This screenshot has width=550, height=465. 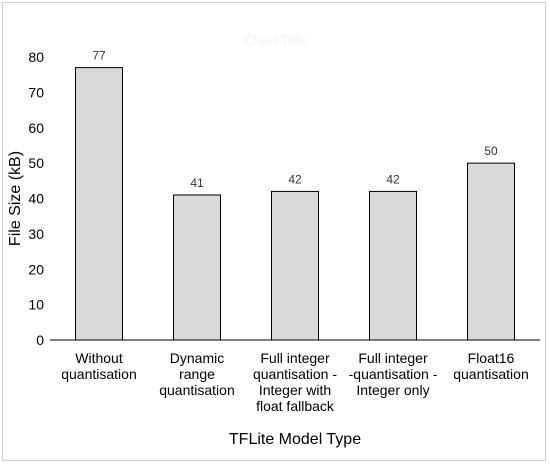 I want to click on y-tick-label: 0, so click(x=40, y=340).